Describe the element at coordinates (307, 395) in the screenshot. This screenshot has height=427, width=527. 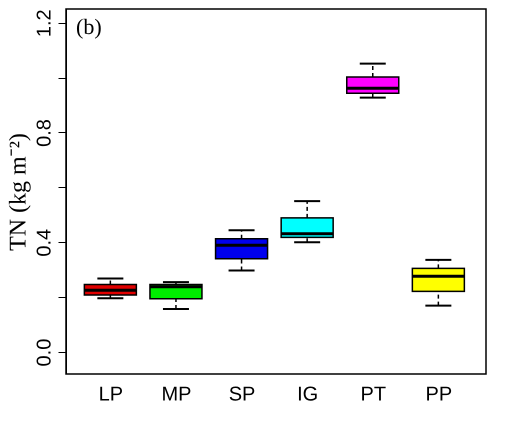
I see `x-tick-label: IG` at that location.